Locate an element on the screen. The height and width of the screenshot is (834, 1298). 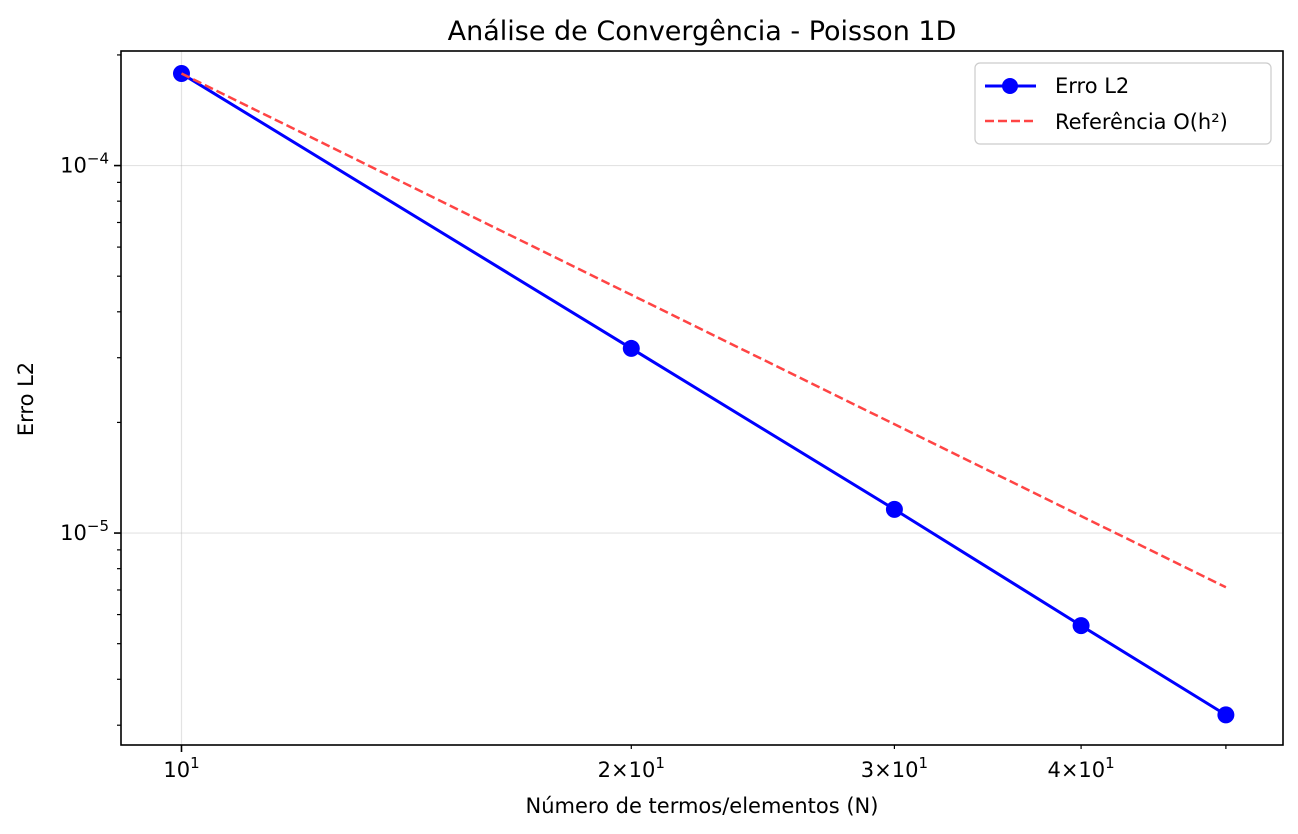
y-tick-label: 10⁻⁴ is located at coordinates (84, 164).